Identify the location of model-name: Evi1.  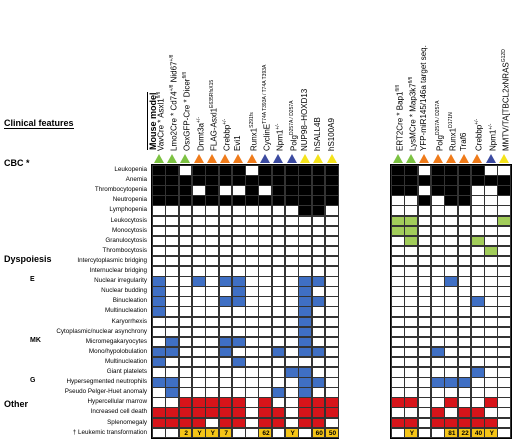
(238, 143).